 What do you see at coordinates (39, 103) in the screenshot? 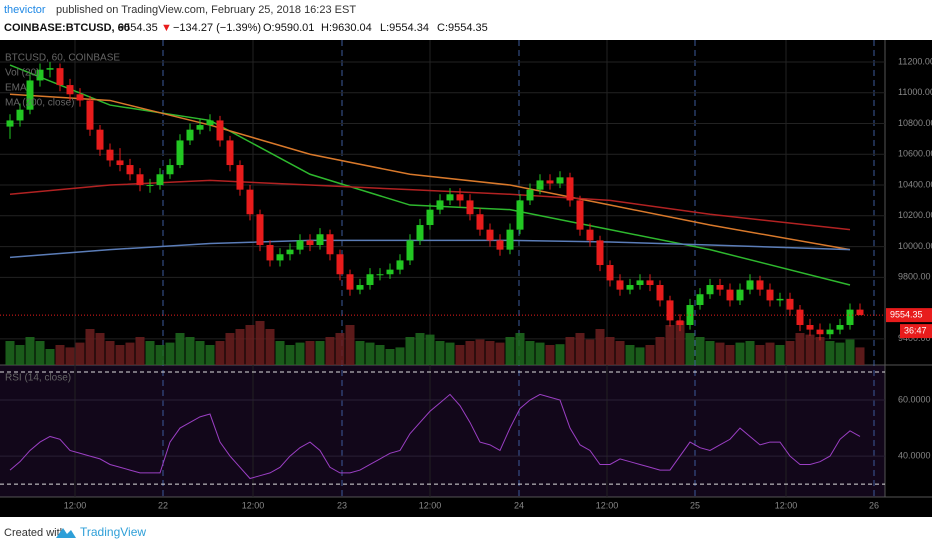
I see `legend-entry: MA (200, close)` at bounding box center [39, 103].